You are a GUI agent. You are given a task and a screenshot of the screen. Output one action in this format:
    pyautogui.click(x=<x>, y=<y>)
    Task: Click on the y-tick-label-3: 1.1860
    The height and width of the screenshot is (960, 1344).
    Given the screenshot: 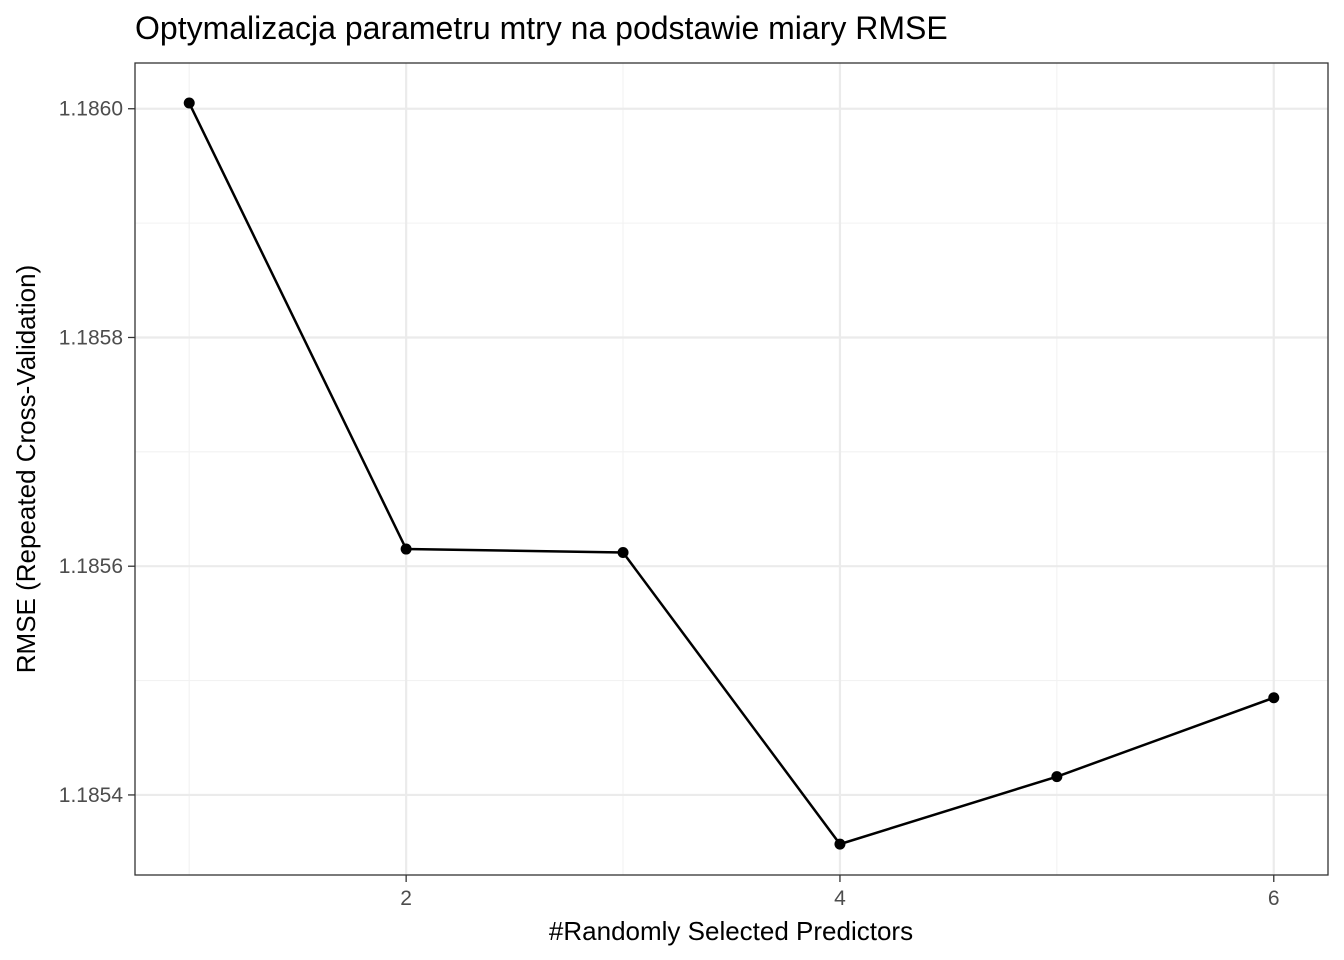 What is the action you would take?
    pyautogui.click(x=91, y=109)
    